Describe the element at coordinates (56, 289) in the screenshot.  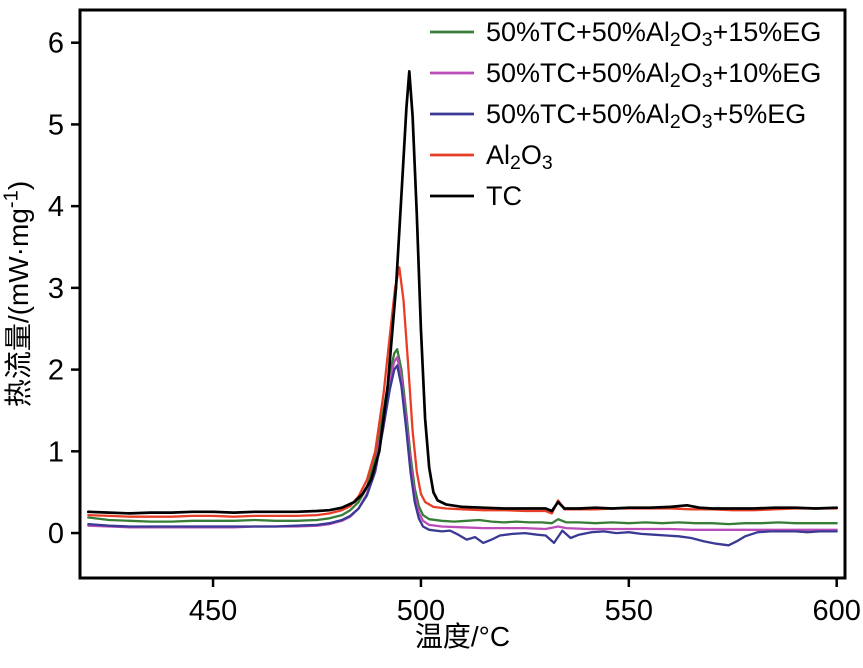
I see `y-tick-label: 3` at that location.